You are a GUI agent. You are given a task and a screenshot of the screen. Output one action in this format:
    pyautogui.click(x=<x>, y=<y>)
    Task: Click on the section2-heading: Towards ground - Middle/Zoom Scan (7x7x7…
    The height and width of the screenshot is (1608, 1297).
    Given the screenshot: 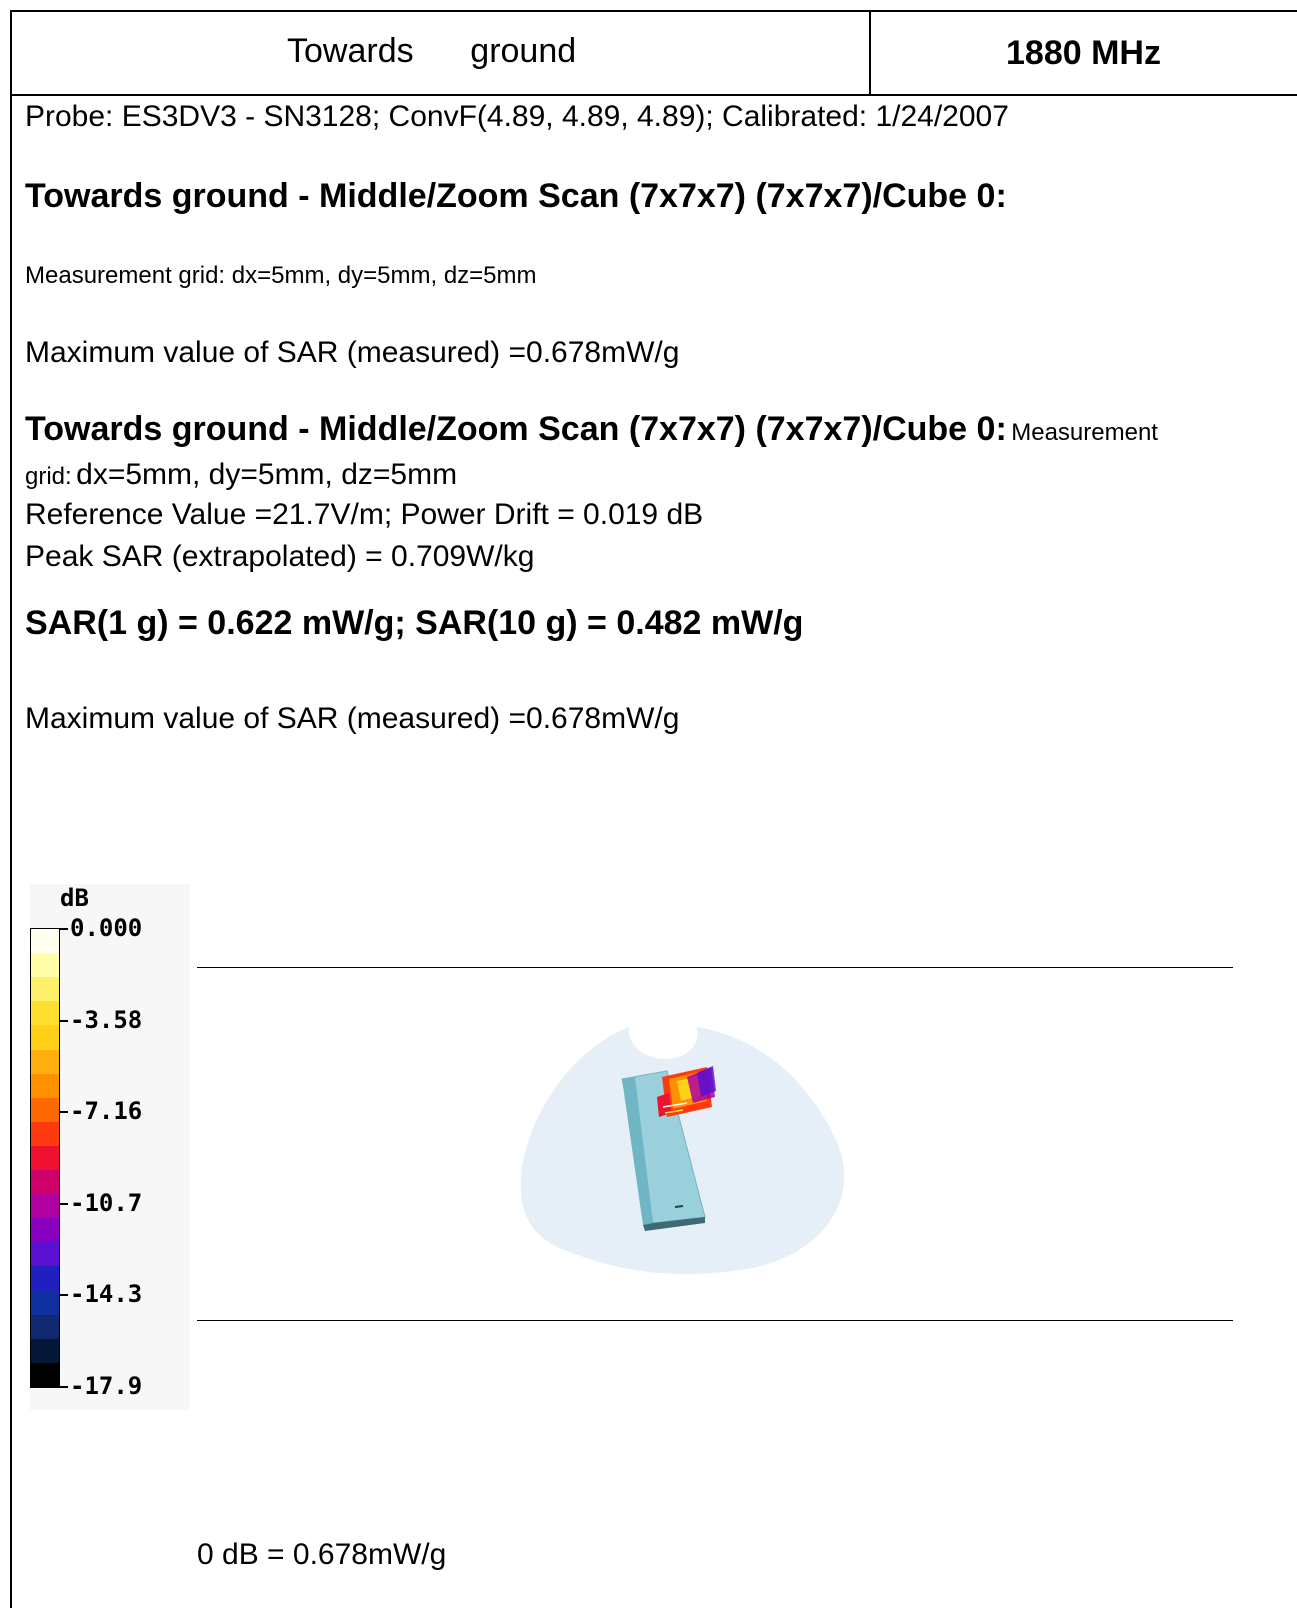 What is the action you would take?
    pyautogui.click(x=516, y=429)
    